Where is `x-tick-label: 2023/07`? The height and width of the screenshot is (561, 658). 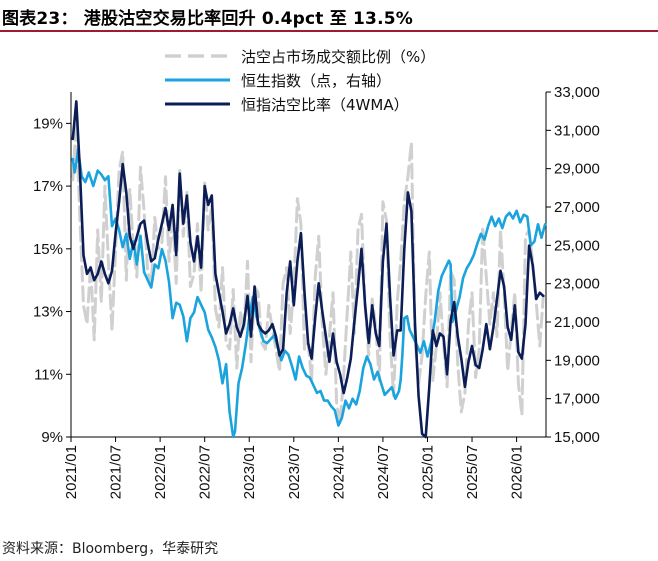 x-tick-label: 2023/07 is located at coordinates (294, 472).